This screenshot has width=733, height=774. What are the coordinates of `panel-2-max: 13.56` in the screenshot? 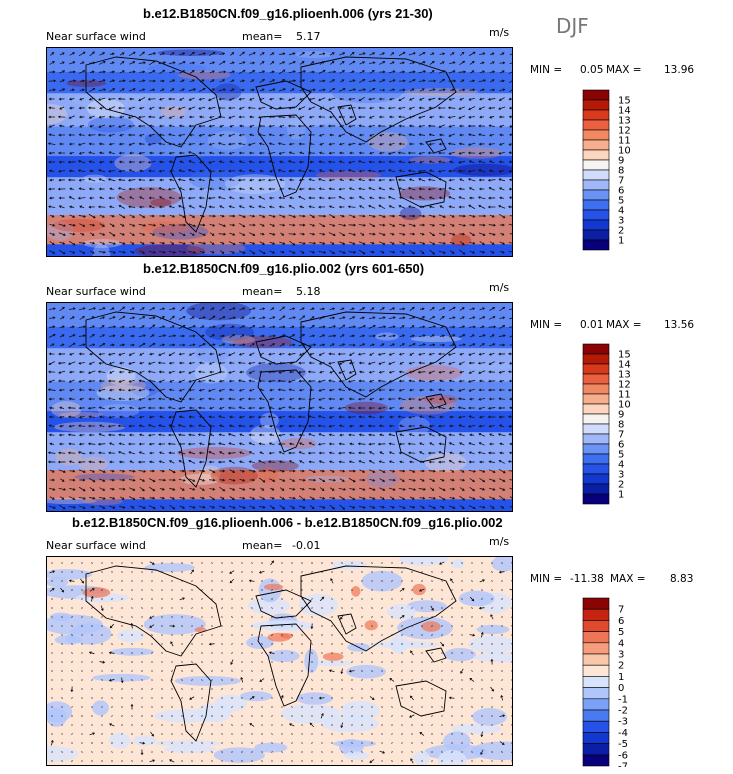 It's located at (679, 325).